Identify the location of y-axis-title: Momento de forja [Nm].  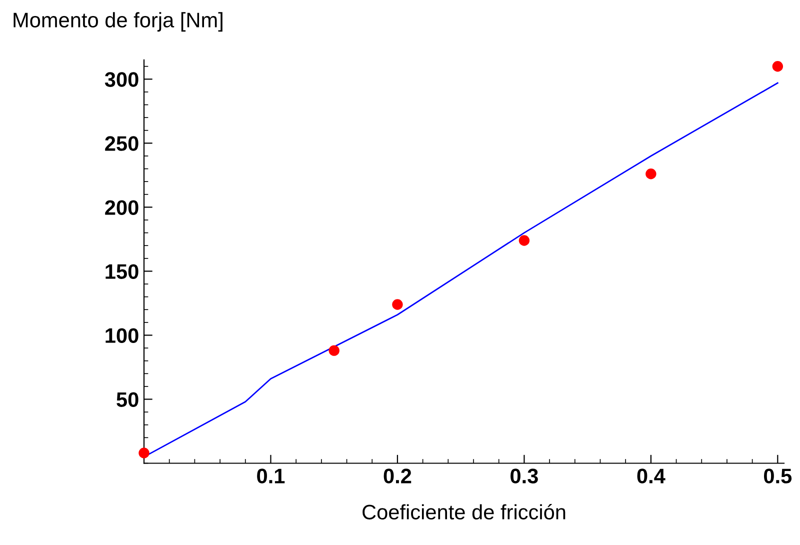
(118, 22).